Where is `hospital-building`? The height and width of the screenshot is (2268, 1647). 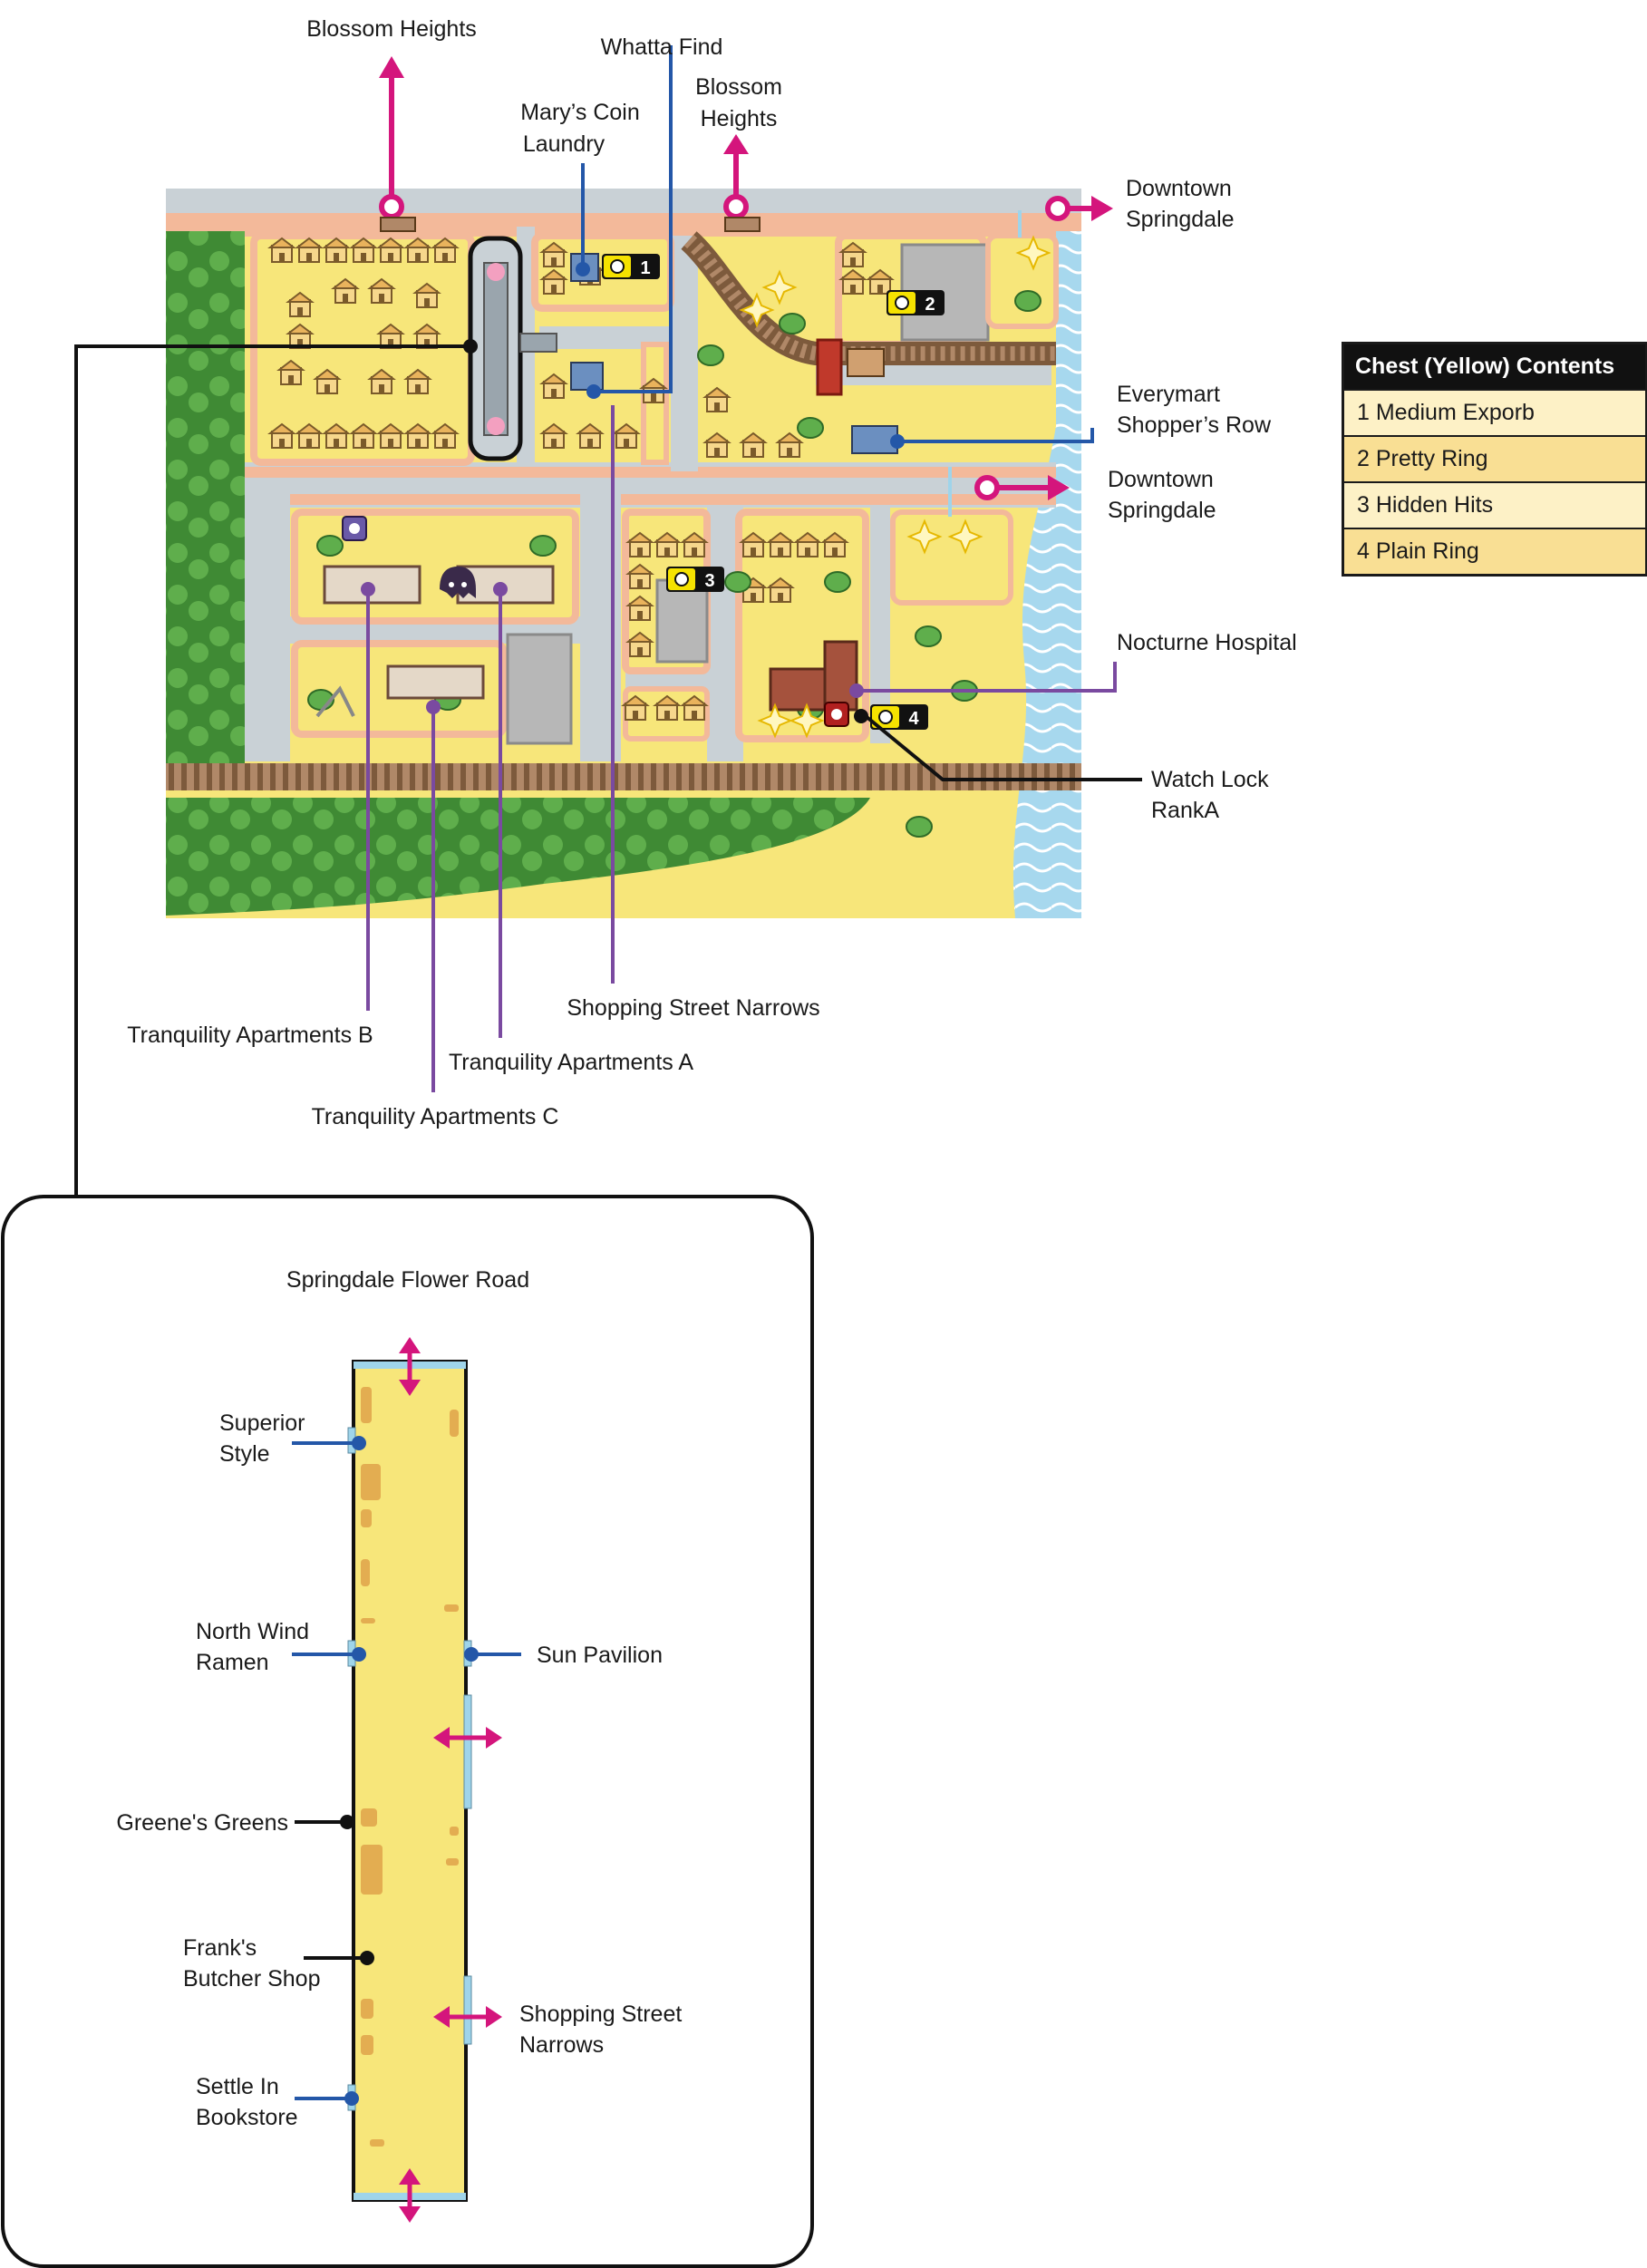 hospital-building is located at coordinates (798, 689).